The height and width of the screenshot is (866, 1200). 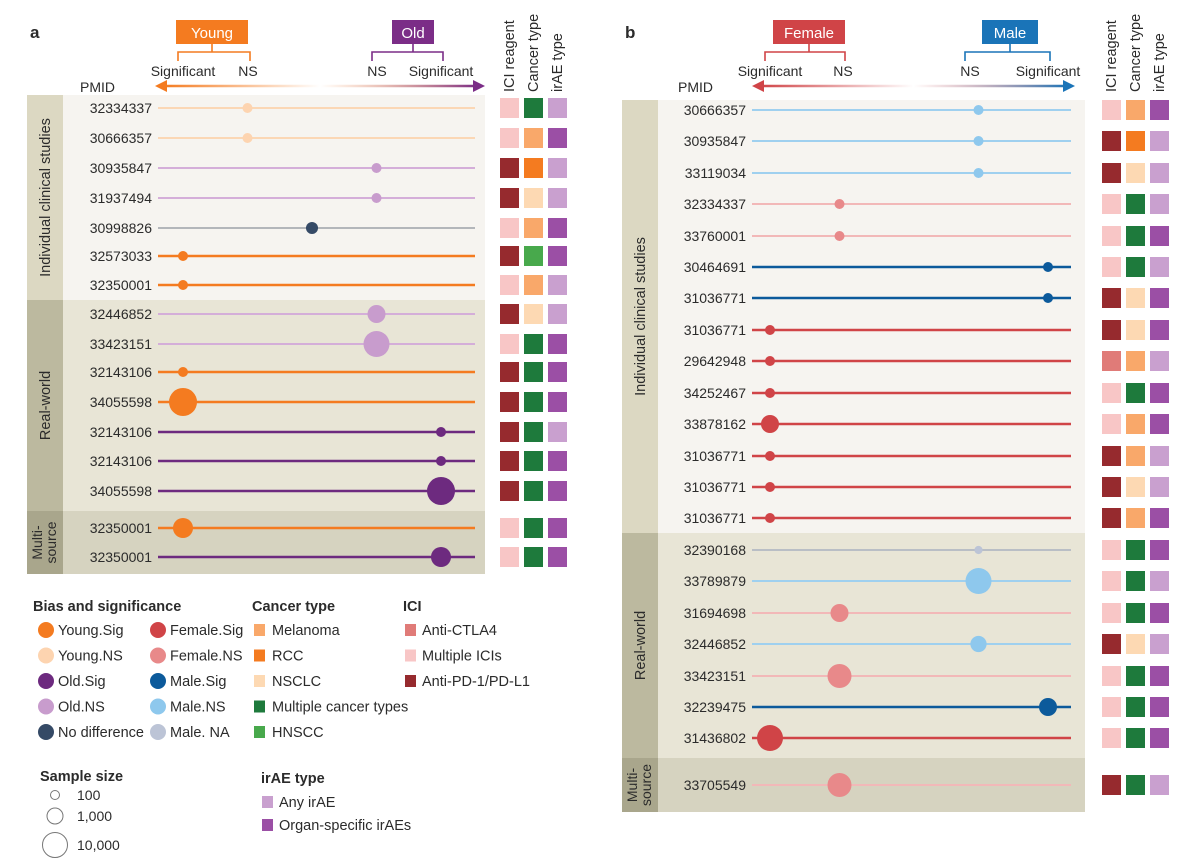 I want to click on legend-label: Melanoma, so click(x=306, y=631).